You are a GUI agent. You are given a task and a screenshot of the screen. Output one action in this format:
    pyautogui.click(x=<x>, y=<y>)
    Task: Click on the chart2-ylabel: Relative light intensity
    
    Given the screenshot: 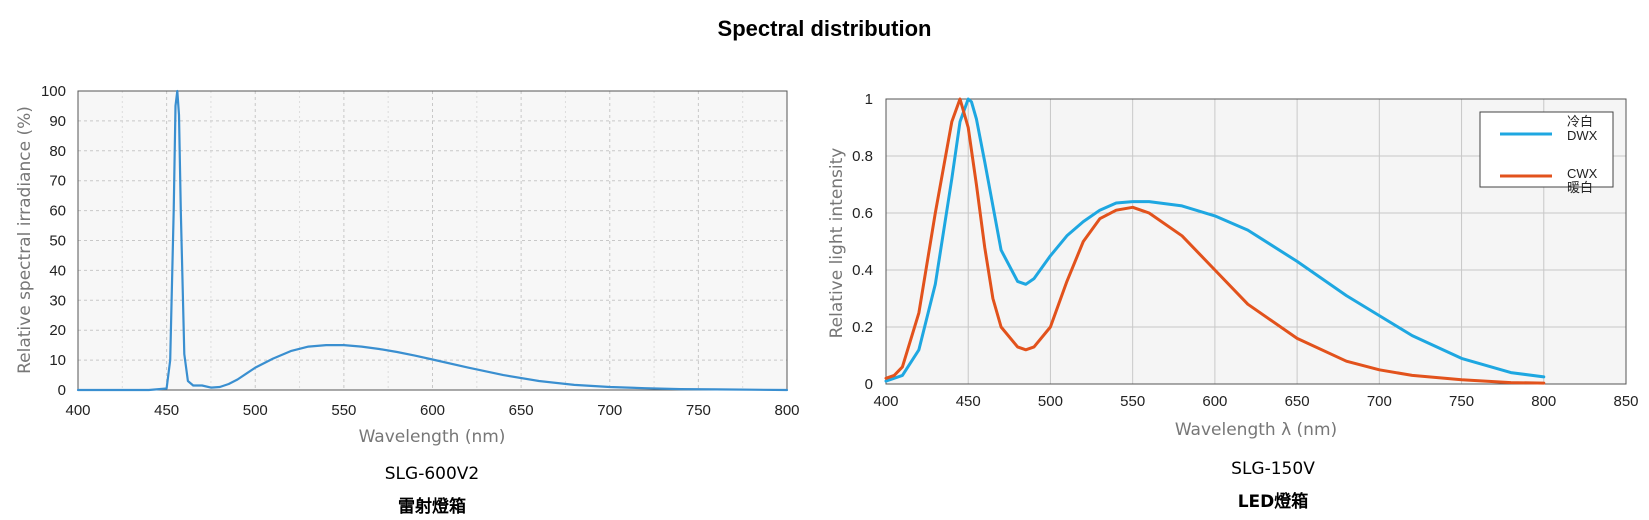 What is the action you would take?
    pyautogui.click(x=837, y=243)
    